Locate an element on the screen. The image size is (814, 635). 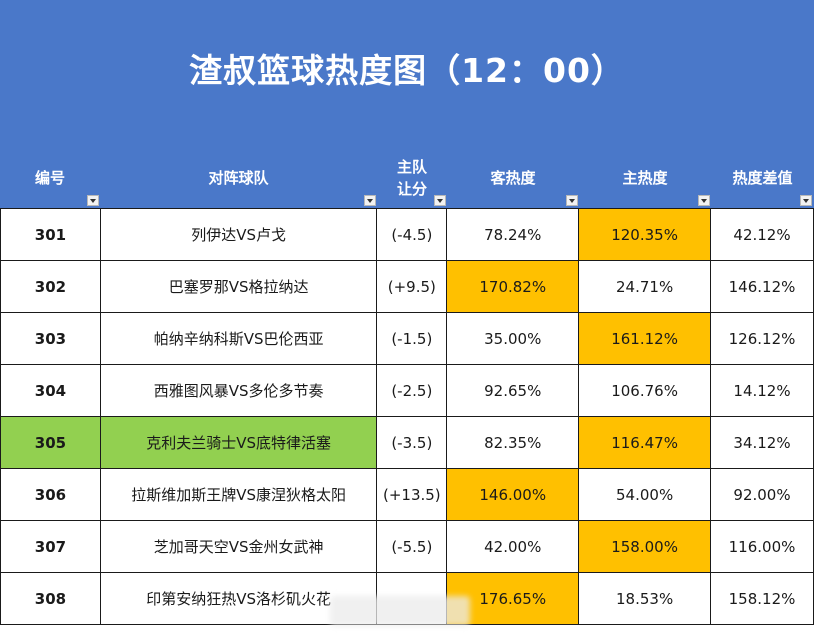
row-spread: (-3.5) is located at coordinates (412, 442).